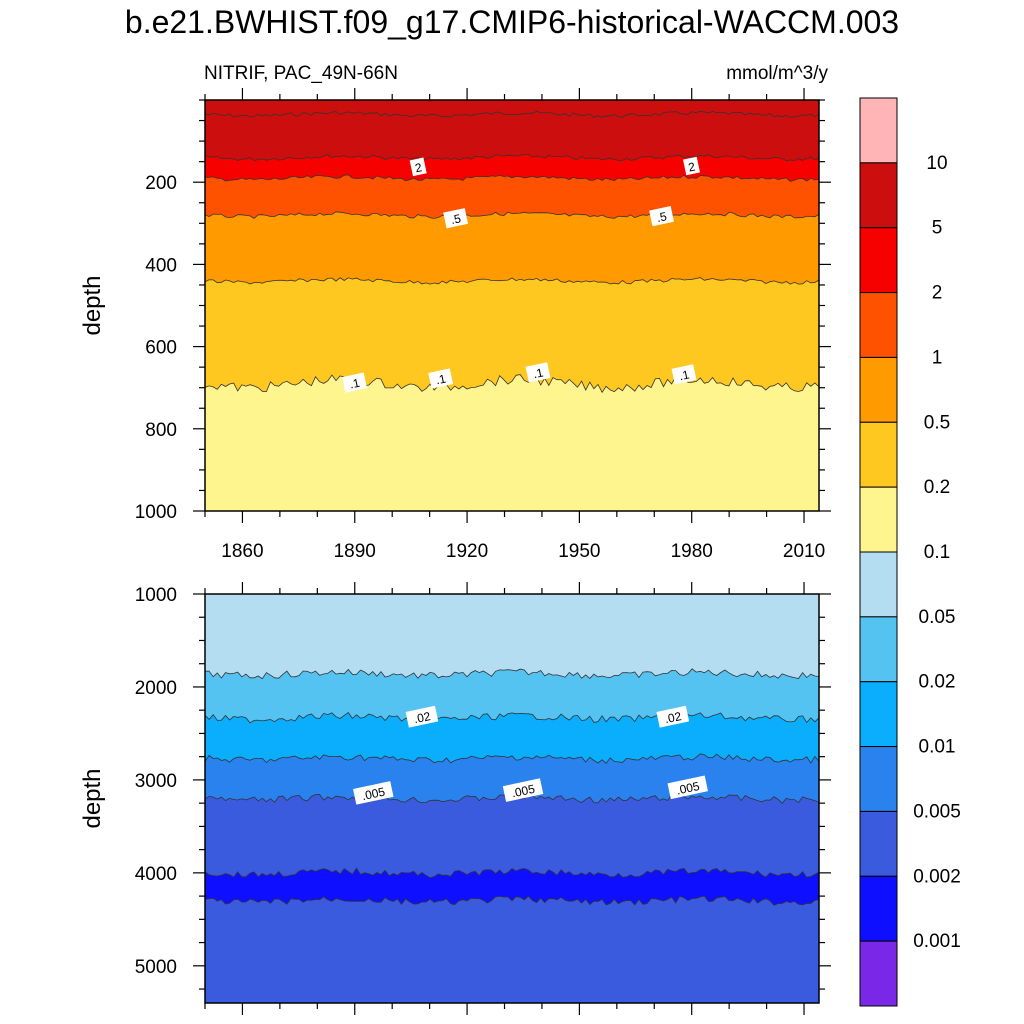 This screenshot has width=1024, height=1024. I want to click on colorbar-label: 0.05, so click(937, 617).